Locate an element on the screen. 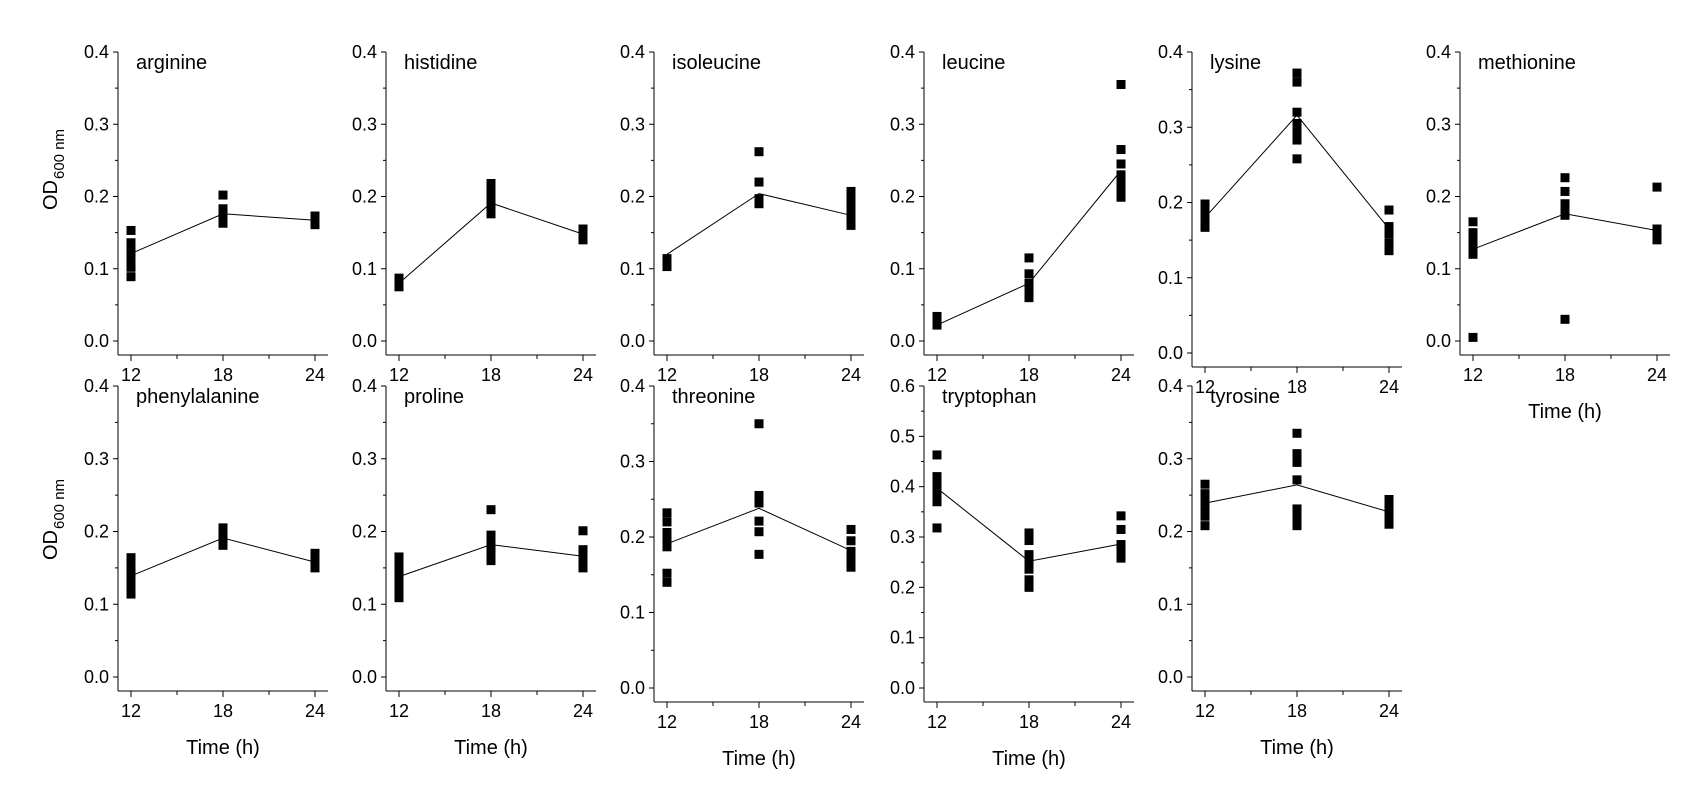 The height and width of the screenshot is (795, 1692). row2-ylabel-main: OD is located at coordinates (51, 545).